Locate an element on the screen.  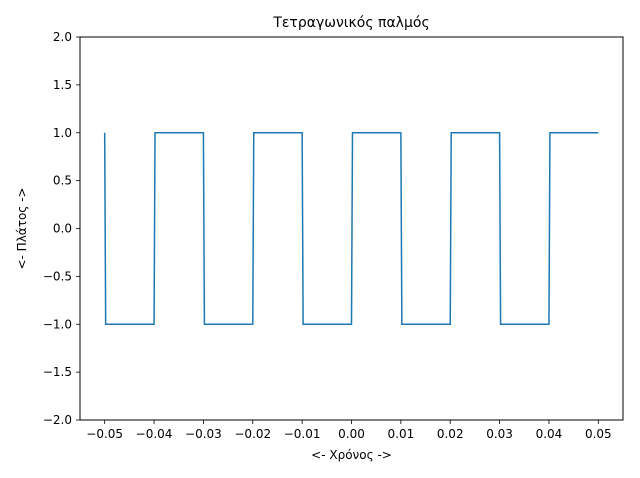
x-tick-label: 0.03 is located at coordinates (499, 434).